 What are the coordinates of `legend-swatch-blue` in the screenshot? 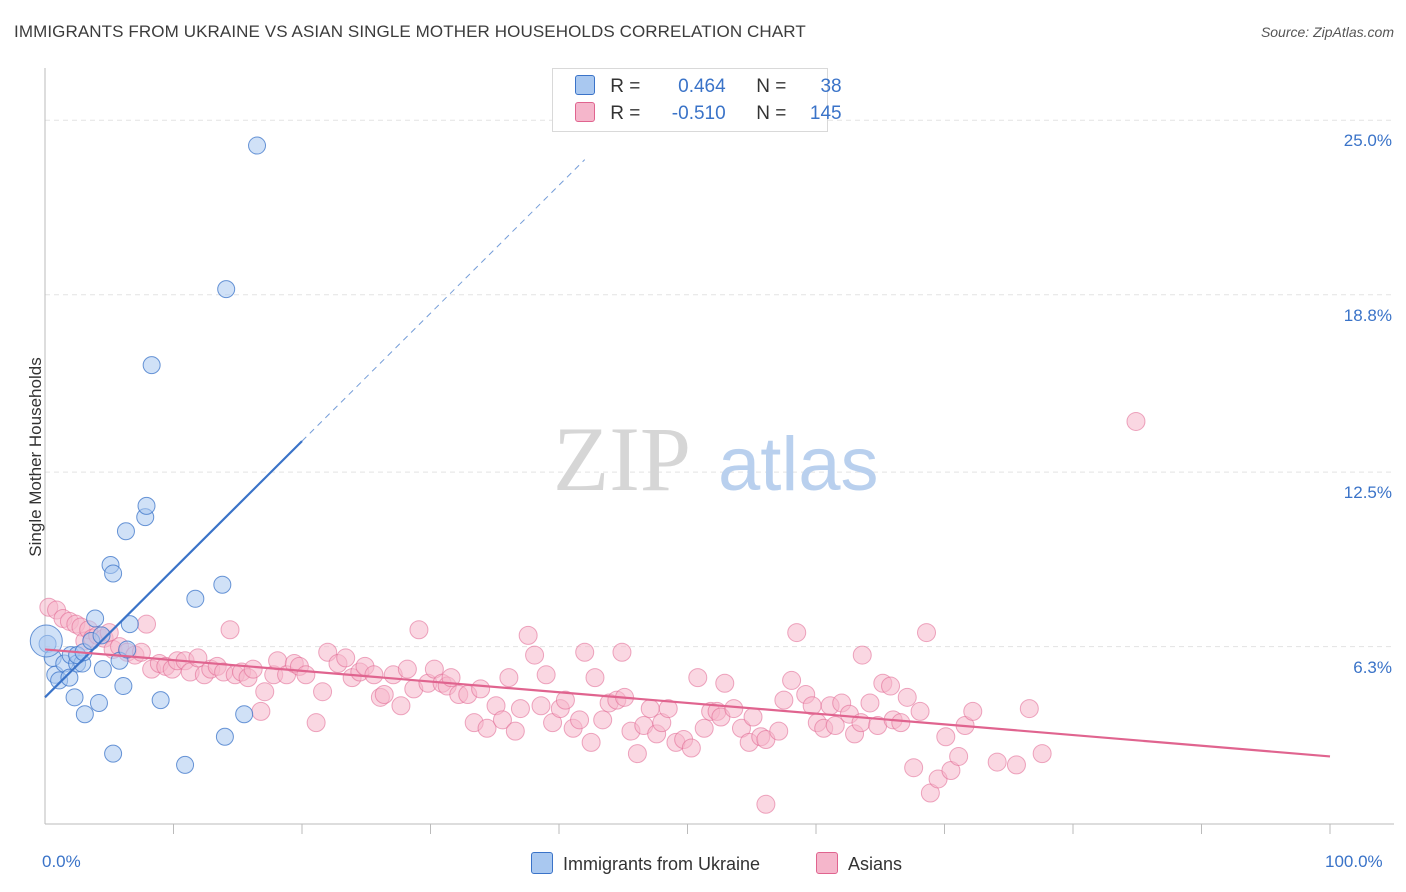 It's located at (585, 85).